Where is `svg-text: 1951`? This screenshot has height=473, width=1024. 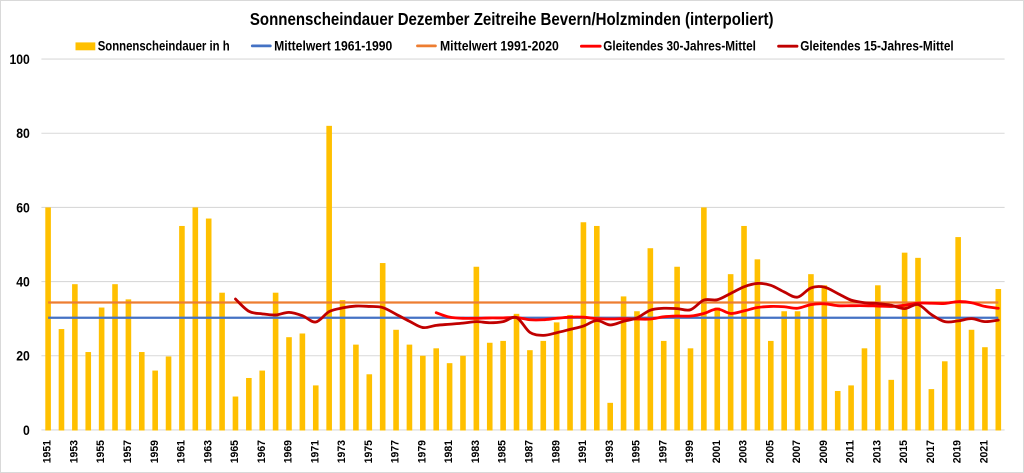 svg-text: 1951 is located at coordinates (48, 451).